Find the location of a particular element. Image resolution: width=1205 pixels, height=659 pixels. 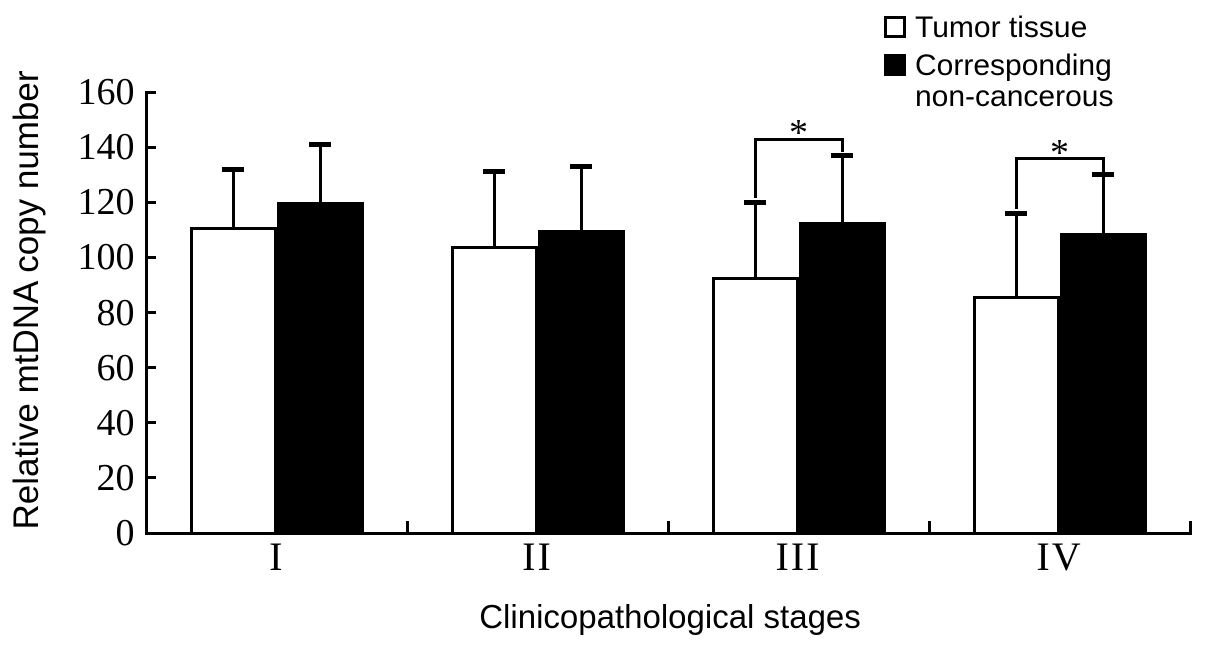

legend-item-tumor-tissue: Tumor tissue is located at coordinates (985, 27).